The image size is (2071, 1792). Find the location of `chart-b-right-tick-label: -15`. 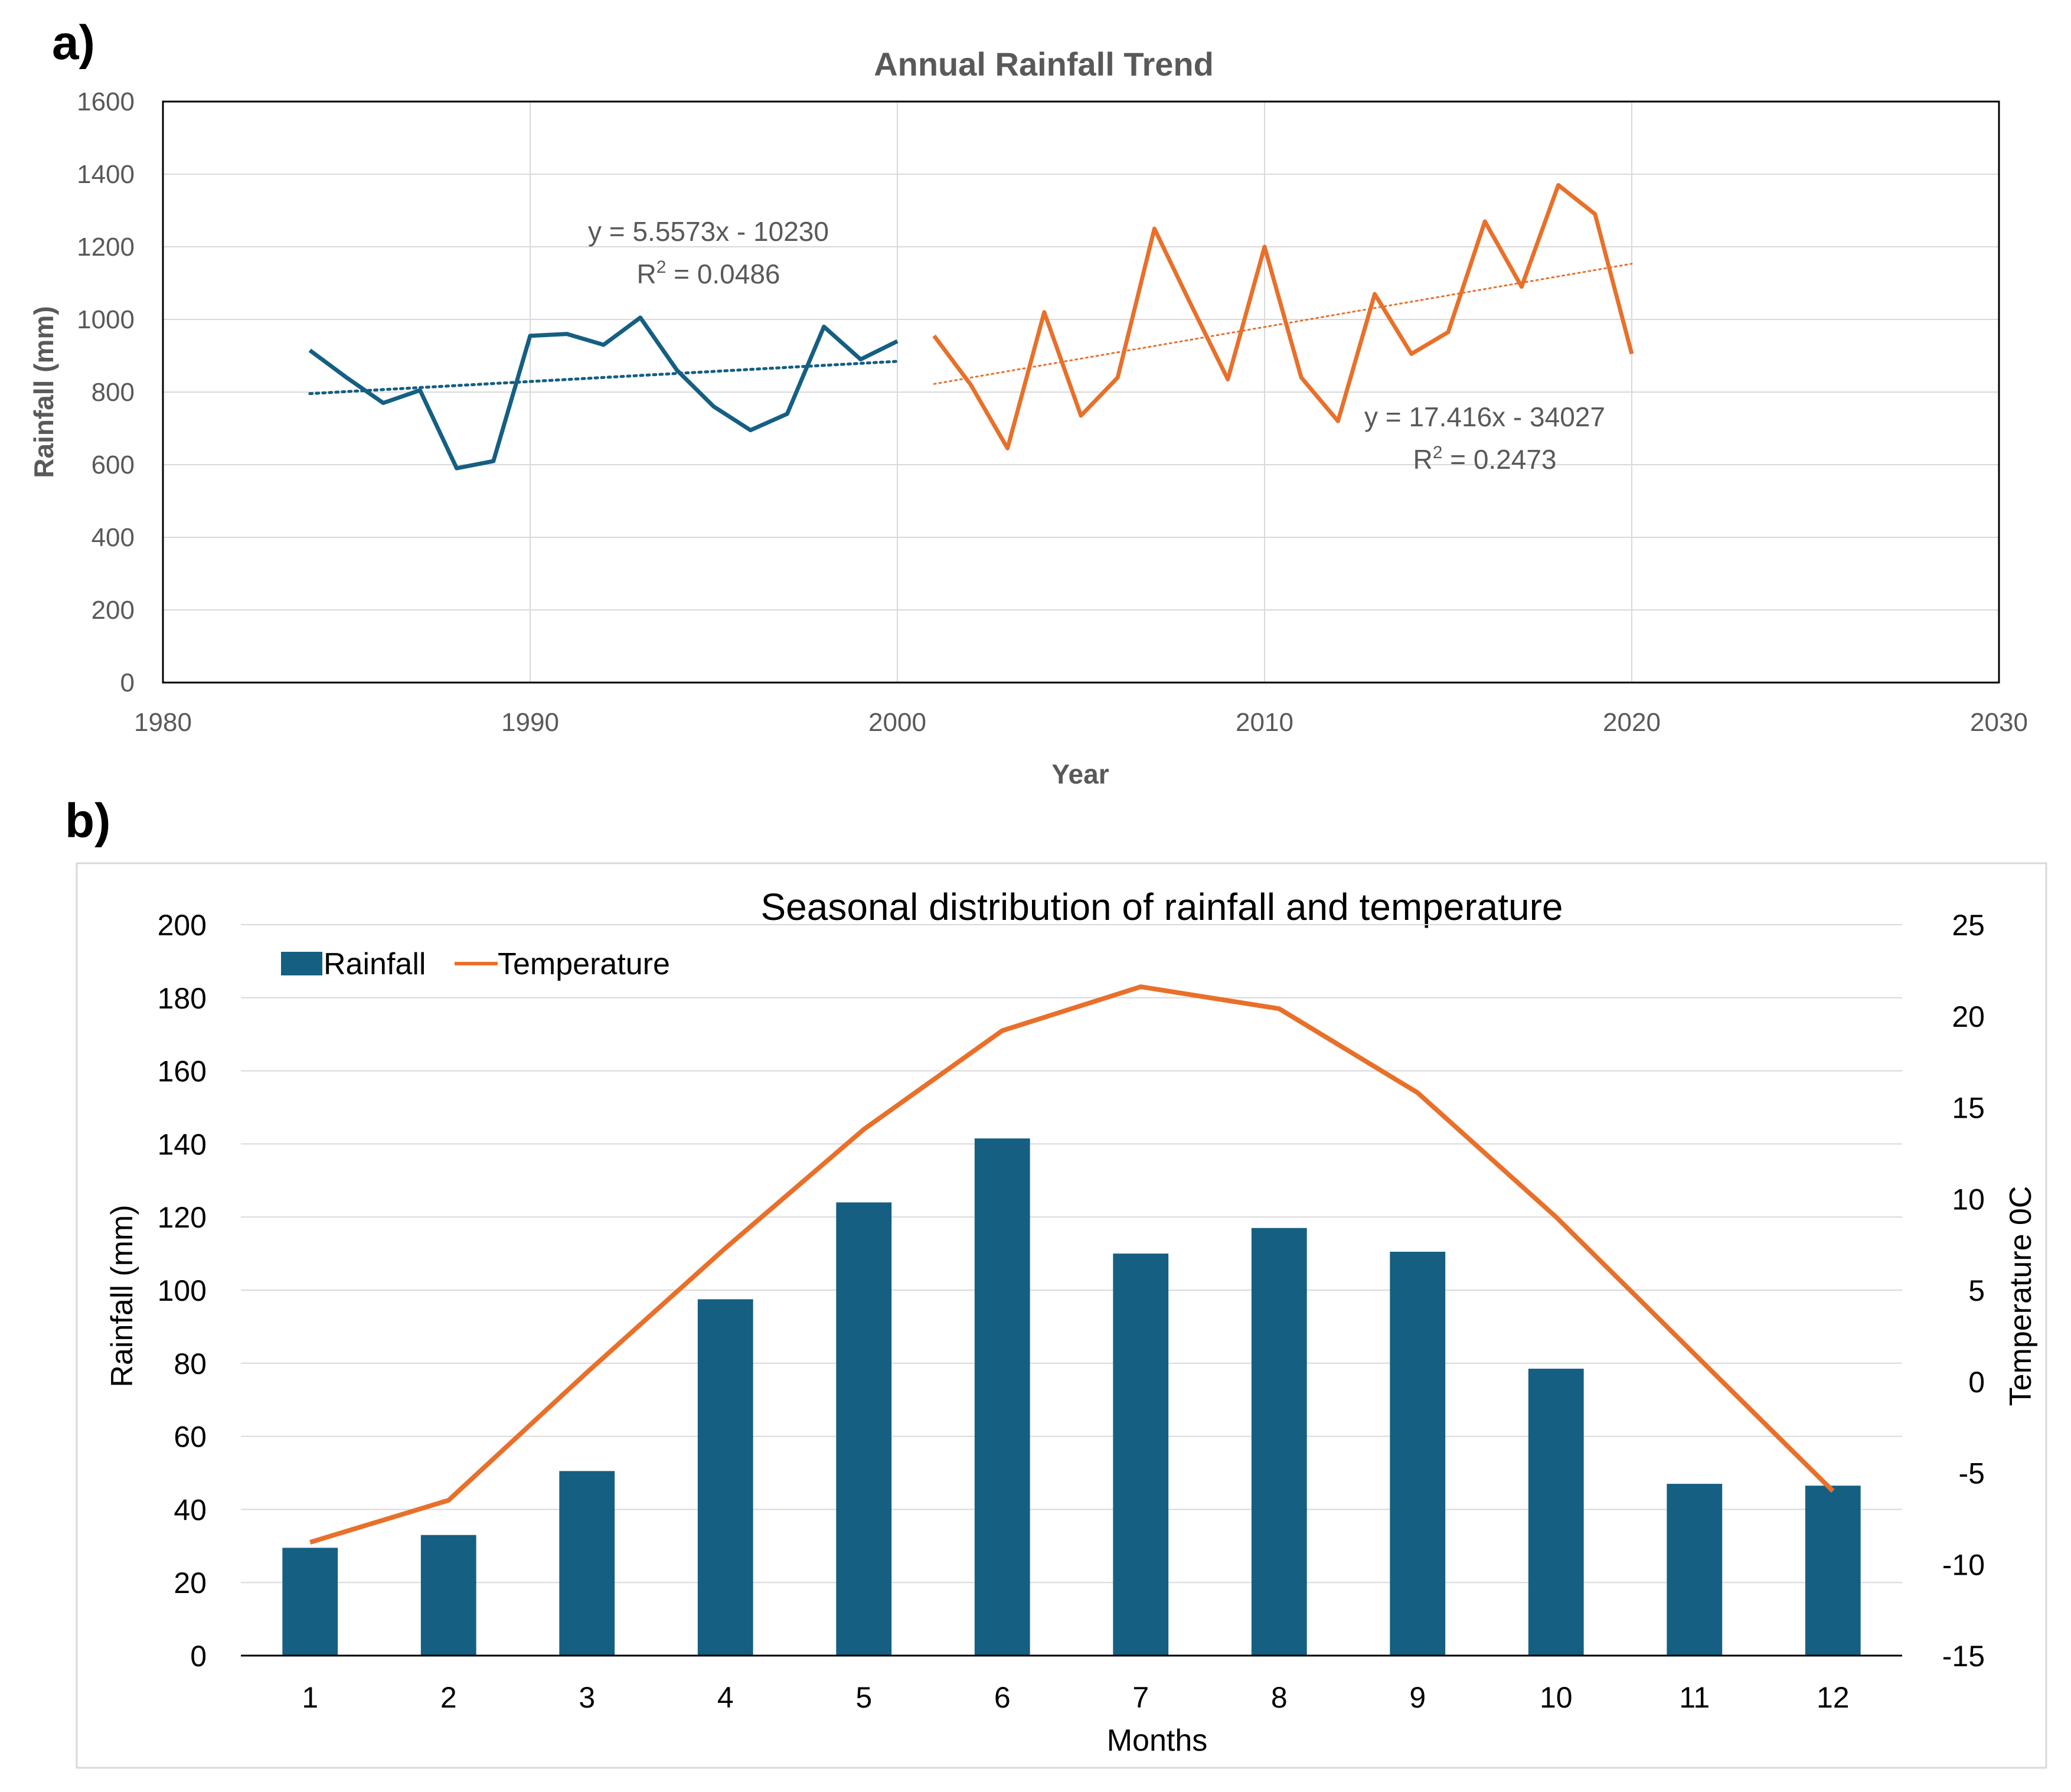

chart-b-right-tick-label: -15 is located at coordinates (1963, 1656).